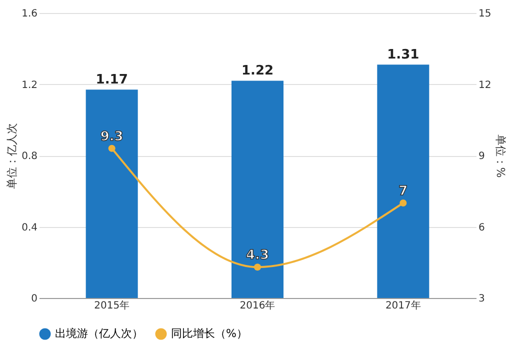 The width and height of the screenshot is (512, 348). I want to click on data-label: 9.3, so click(112, 136).